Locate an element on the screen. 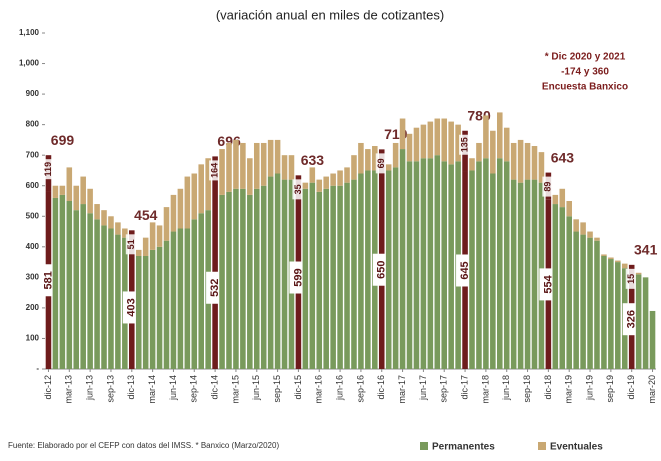 This screenshot has width=661, height=461. x-tick-label: jun-13 is located at coordinates (90, 388).